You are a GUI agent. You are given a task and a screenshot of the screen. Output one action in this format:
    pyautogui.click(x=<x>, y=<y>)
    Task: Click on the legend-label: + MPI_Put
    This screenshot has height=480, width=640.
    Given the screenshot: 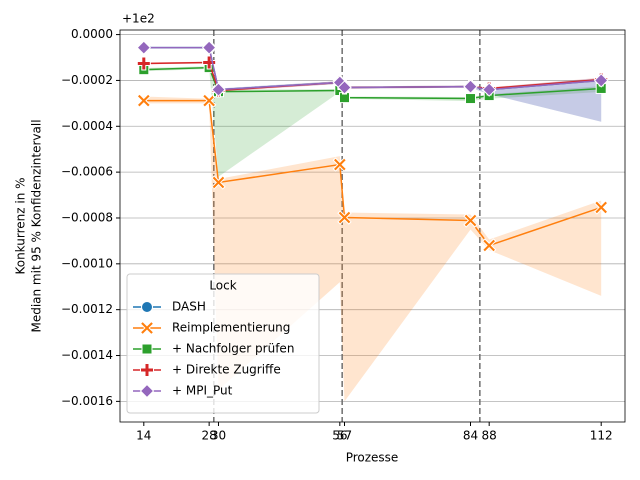 What is the action you would take?
    pyautogui.click(x=202, y=391)
    